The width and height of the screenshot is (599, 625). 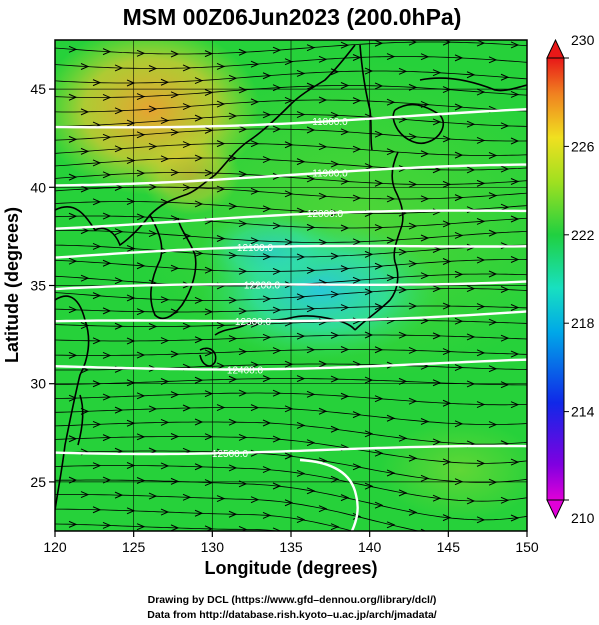 What do you see at coordinates (291, 285) in the screenshot?
I see `contour-line` at bounding box center [291, 285].